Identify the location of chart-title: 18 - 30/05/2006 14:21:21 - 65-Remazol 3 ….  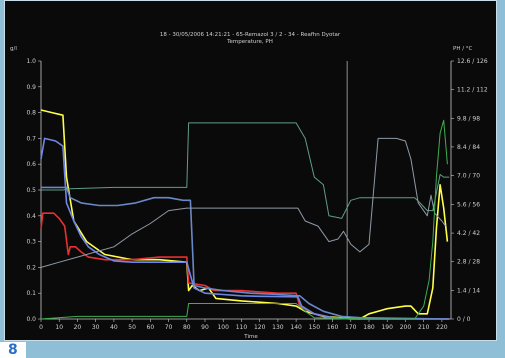
(250, 35).